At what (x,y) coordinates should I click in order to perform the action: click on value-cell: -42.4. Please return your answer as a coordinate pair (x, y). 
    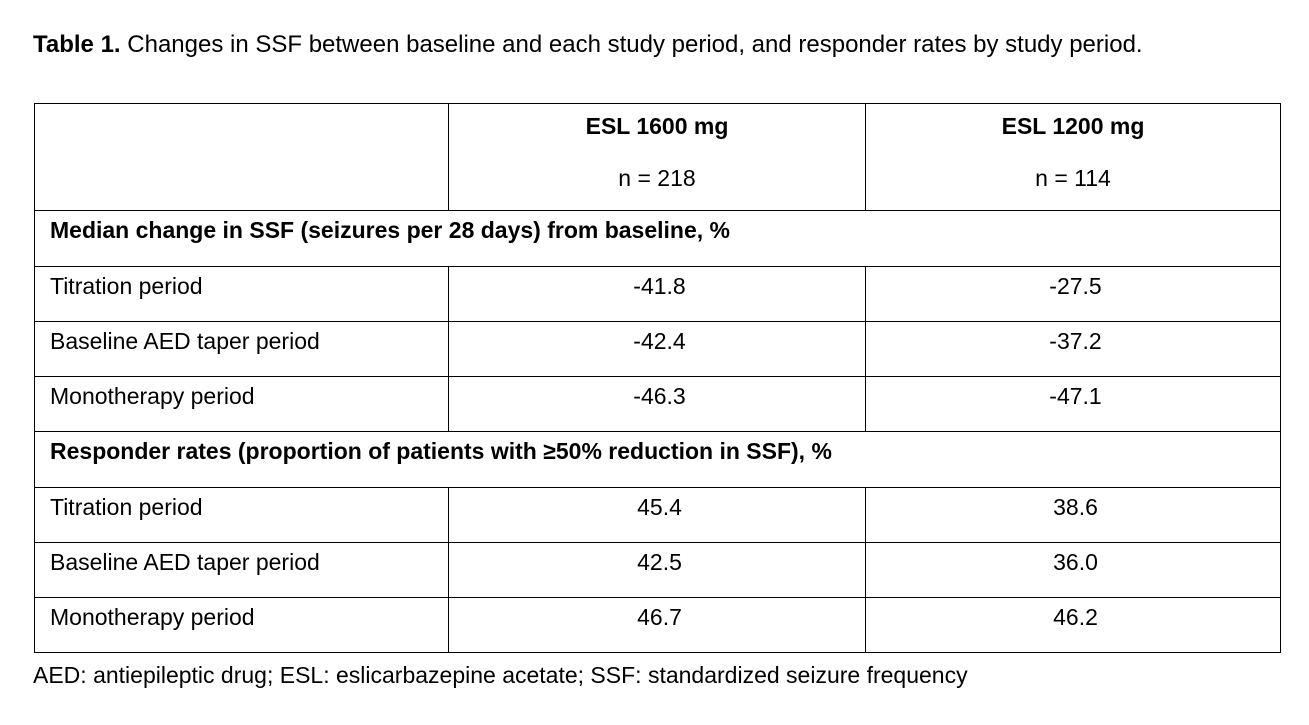
    Looking at the image, I should click on (657, 349).